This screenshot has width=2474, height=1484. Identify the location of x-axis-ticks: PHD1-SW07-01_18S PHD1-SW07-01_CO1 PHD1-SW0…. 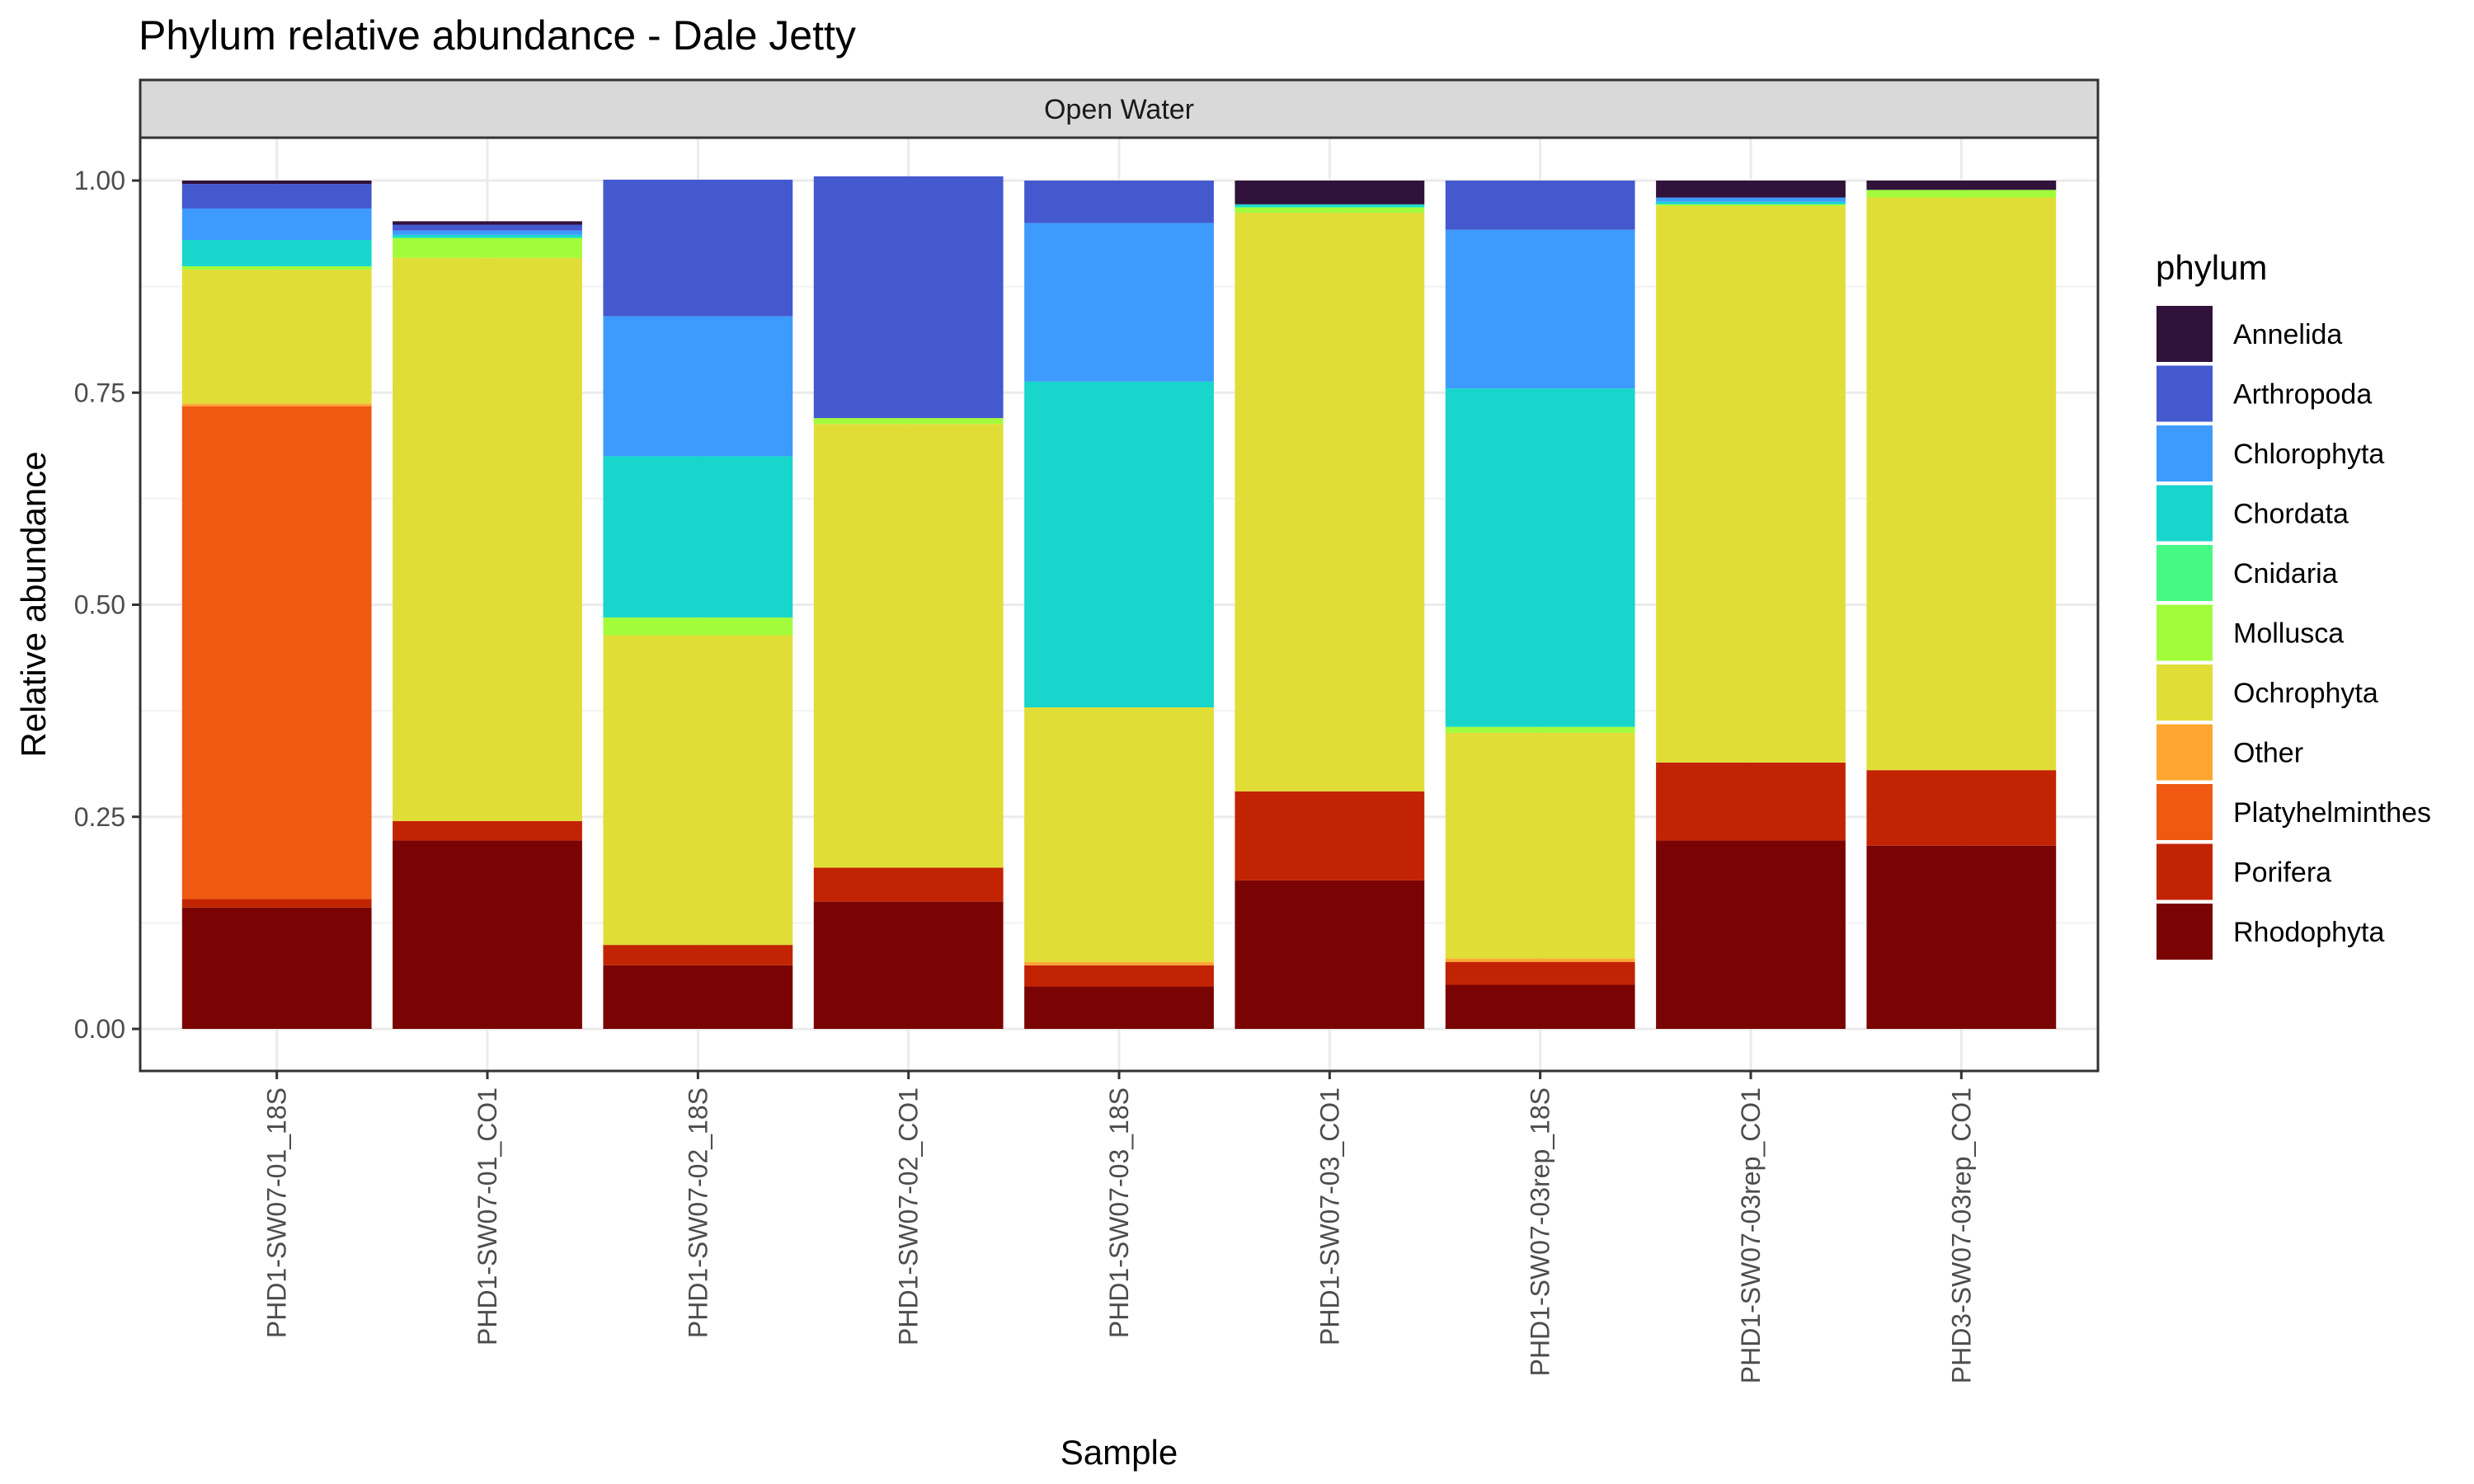
(1119, 1227).